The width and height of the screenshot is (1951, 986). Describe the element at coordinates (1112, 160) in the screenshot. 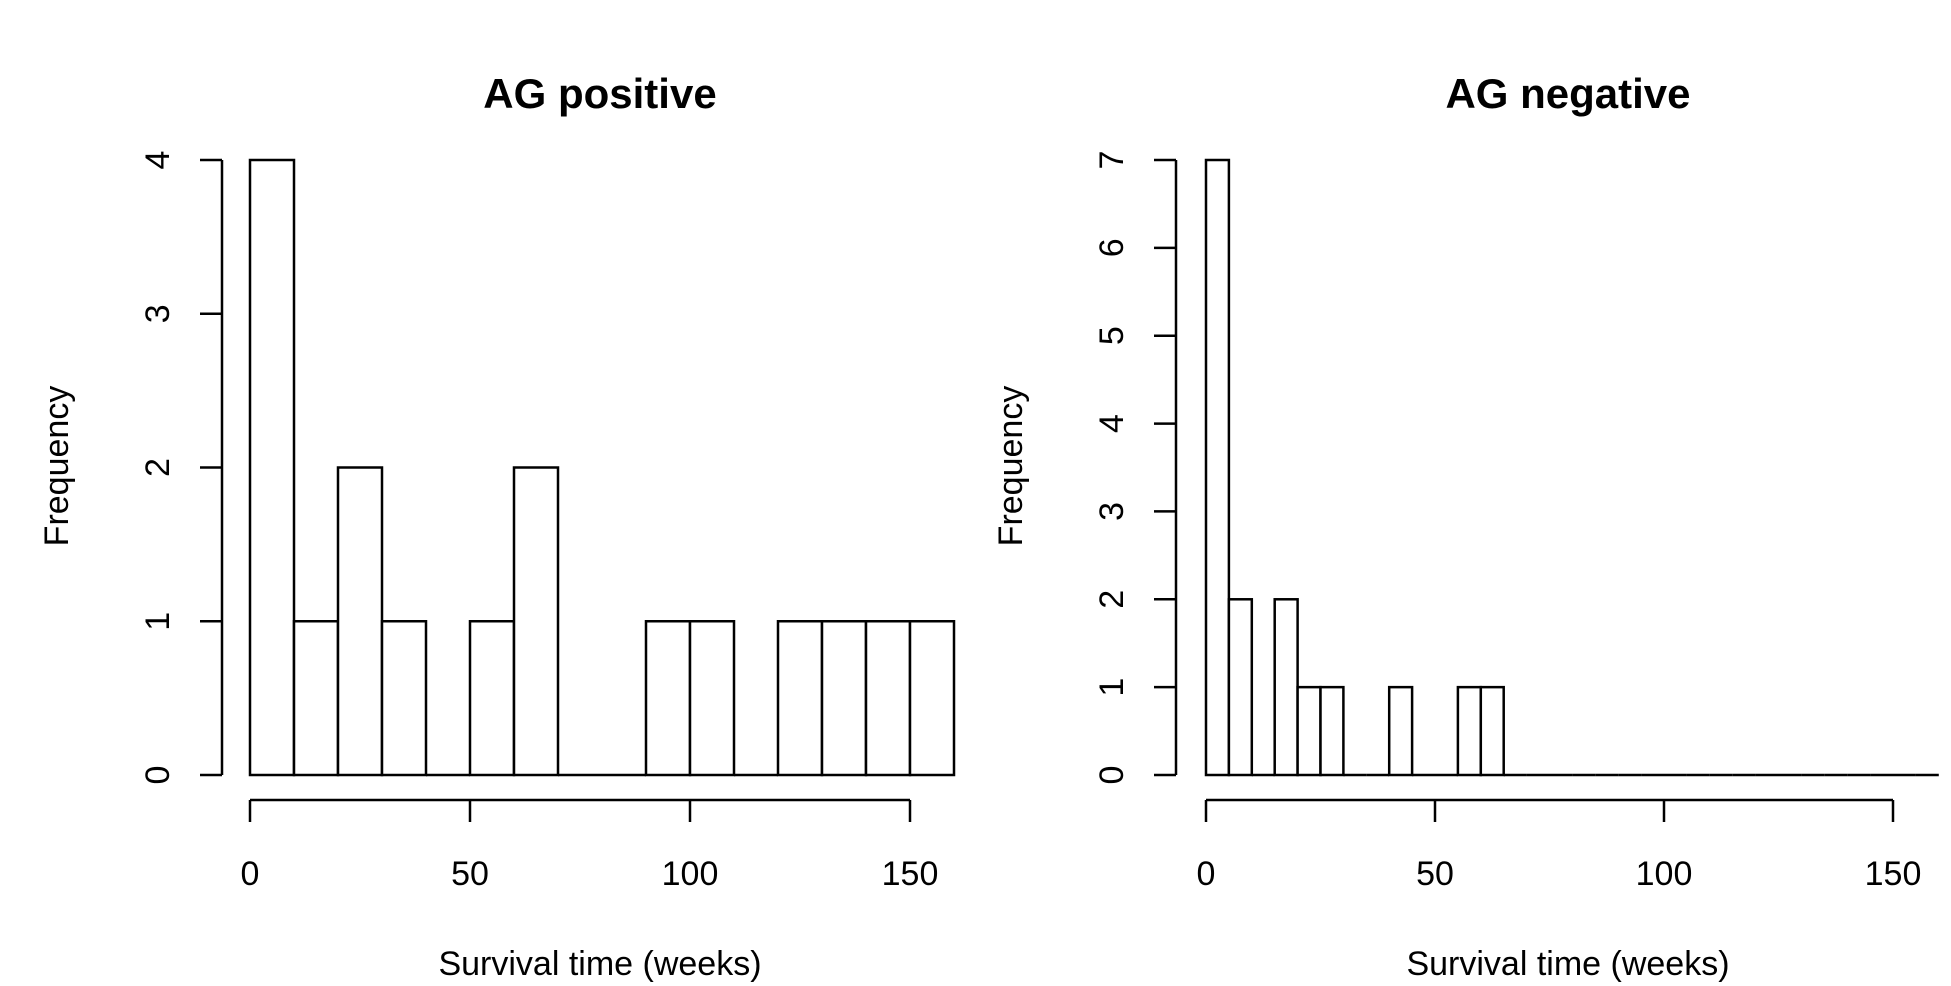

I see `y-tick-label: 7` at that location.